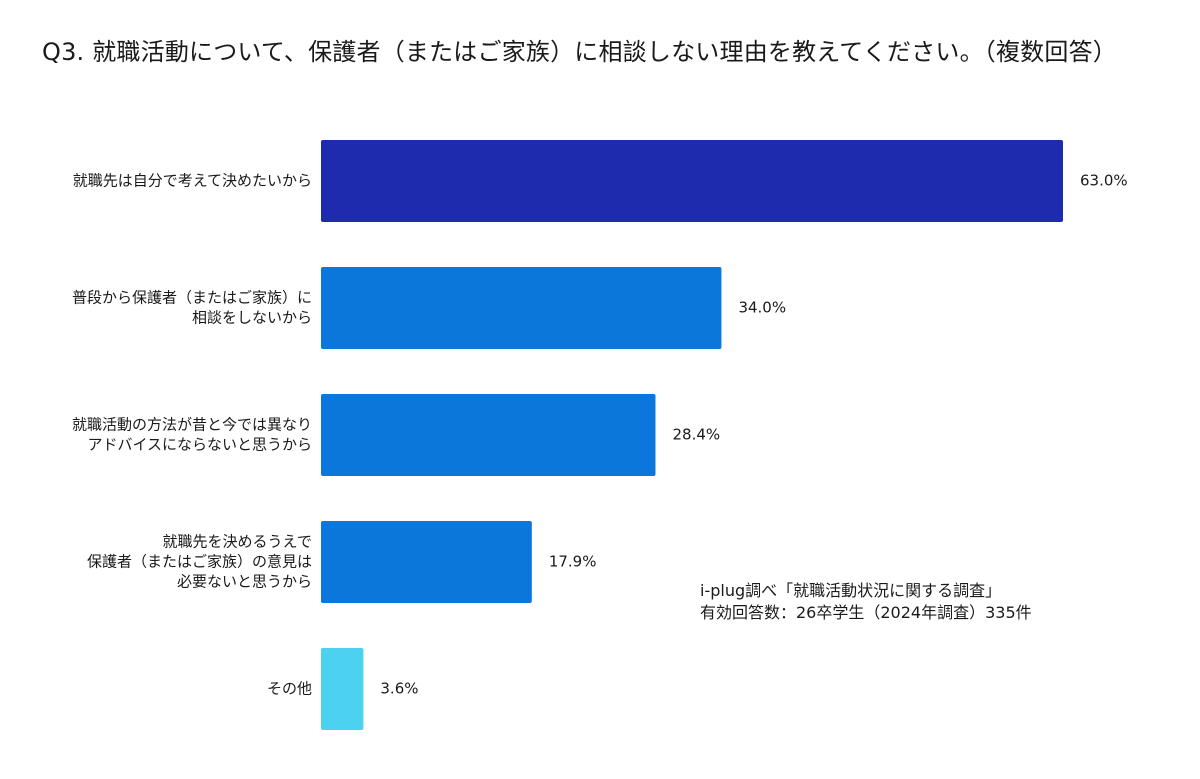 This screenshot has height=779, width=1200. Describe the element at coordinates (199, 445) in the screenshot. I see `category-label-3-line-2: アドバイスにならないと思うから` at that location.